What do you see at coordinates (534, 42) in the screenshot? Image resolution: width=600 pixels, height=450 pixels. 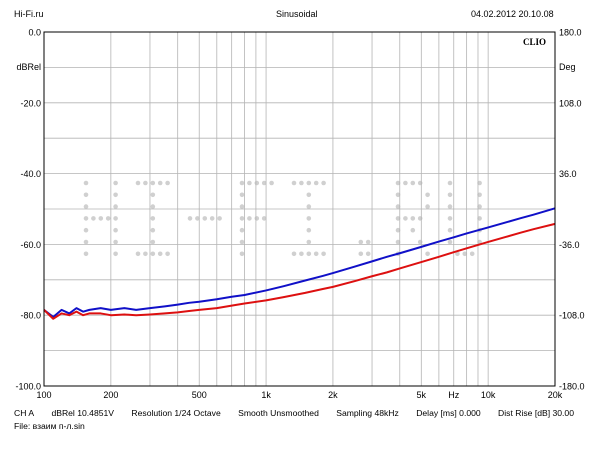 I see `clio-logo: CLIO` at bounding box center [534, 42].